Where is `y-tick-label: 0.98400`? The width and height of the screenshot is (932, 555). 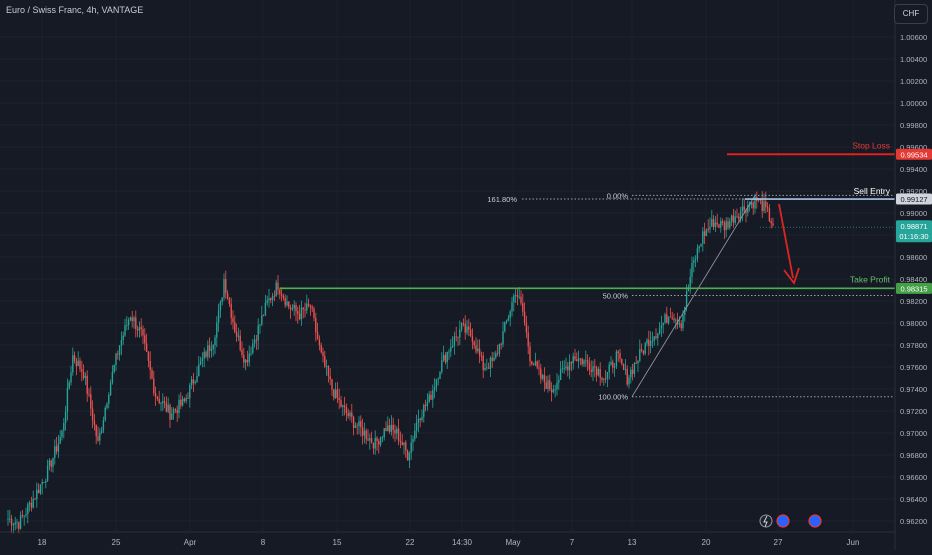 y-tick-label: 0.98400 is located at coordinates (913, 279).